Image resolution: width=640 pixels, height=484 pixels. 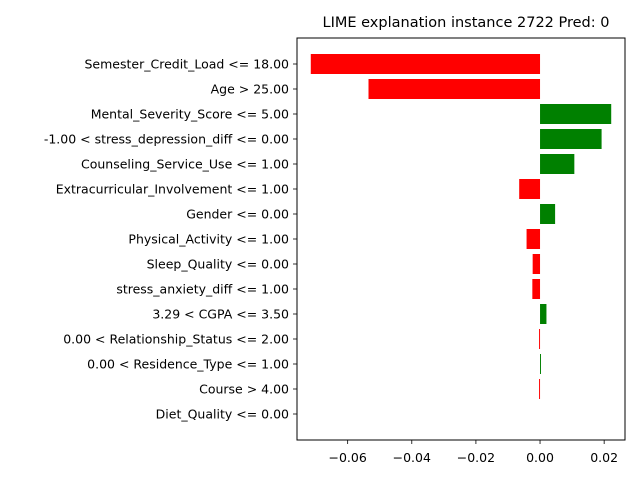 I want to click on y-tick-label: -1.00 < stress_depression_diff <= 0.00, so click(x=166, y=139).